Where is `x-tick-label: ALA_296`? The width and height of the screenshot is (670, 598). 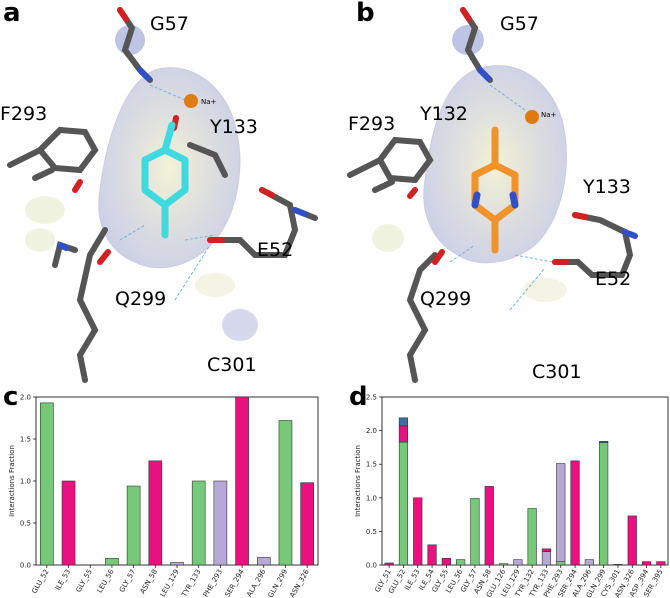
x-tick-label: ALA_296 is located at coordinates (256, 583).